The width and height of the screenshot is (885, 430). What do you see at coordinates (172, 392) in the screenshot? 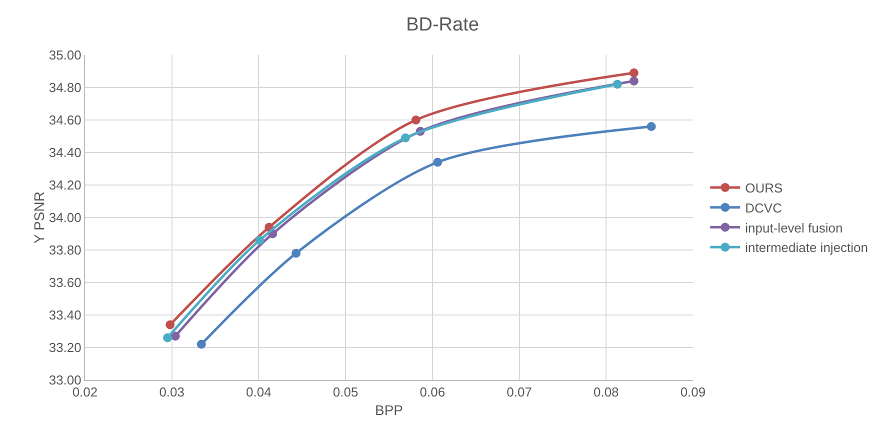
I see `x-tick-label: 0.03` at bounding box center [172, 392].